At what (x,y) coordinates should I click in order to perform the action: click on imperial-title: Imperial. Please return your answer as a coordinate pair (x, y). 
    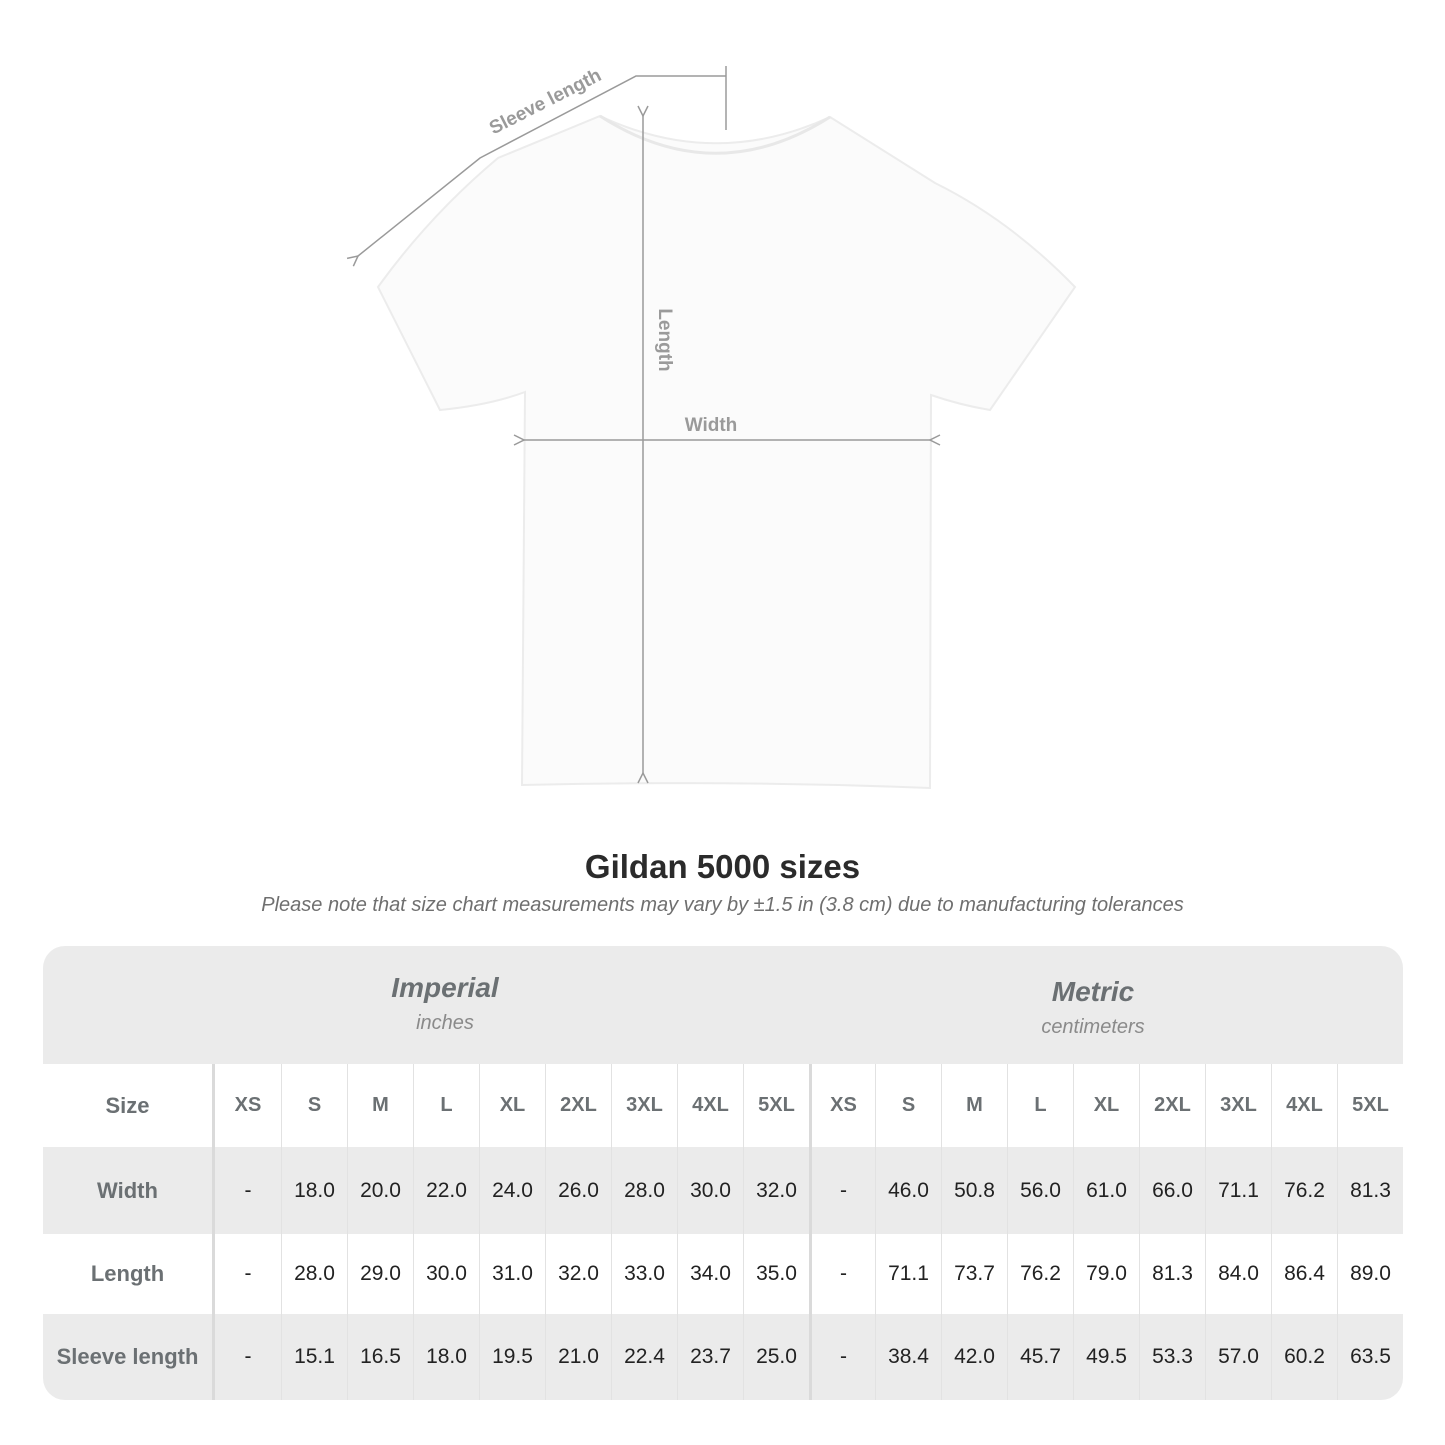
    Looking at the image, I should click on (445, 987).